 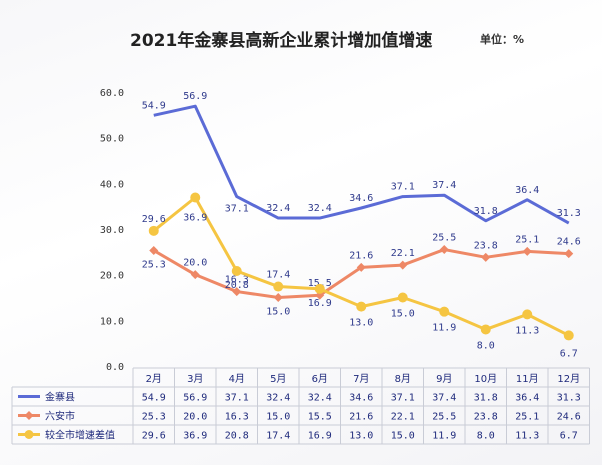 I want to click on x-tick-label: 3月, so click(x=195, y=379).